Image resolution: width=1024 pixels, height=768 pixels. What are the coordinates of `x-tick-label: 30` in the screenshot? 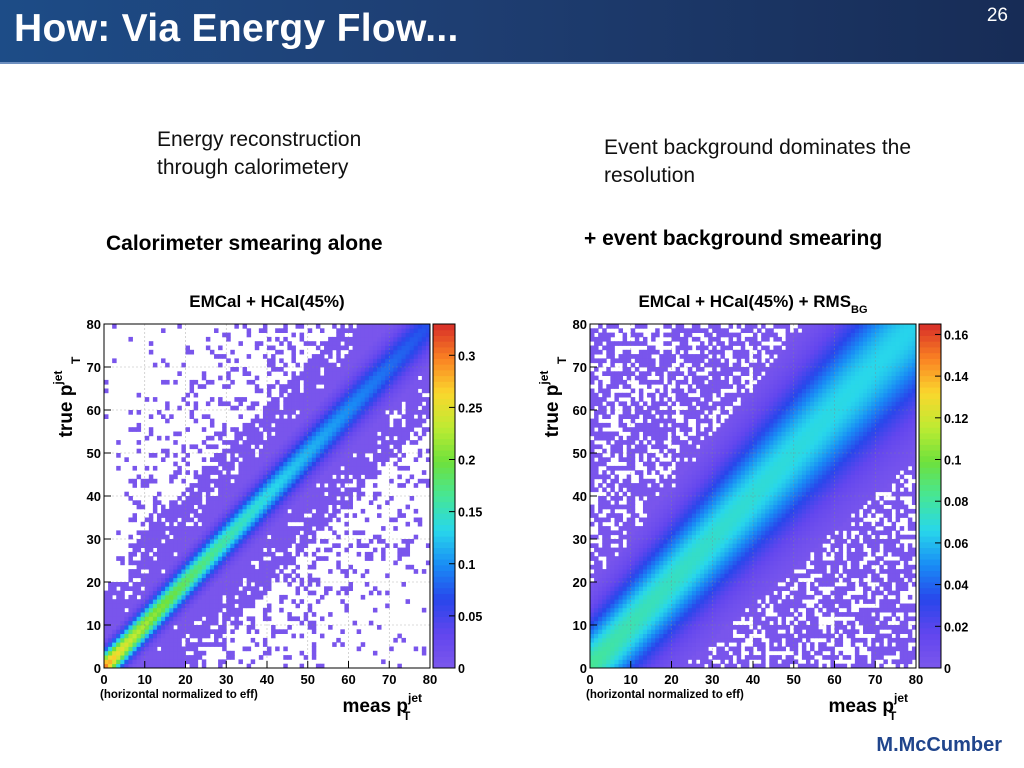 It's located at (226, 679).